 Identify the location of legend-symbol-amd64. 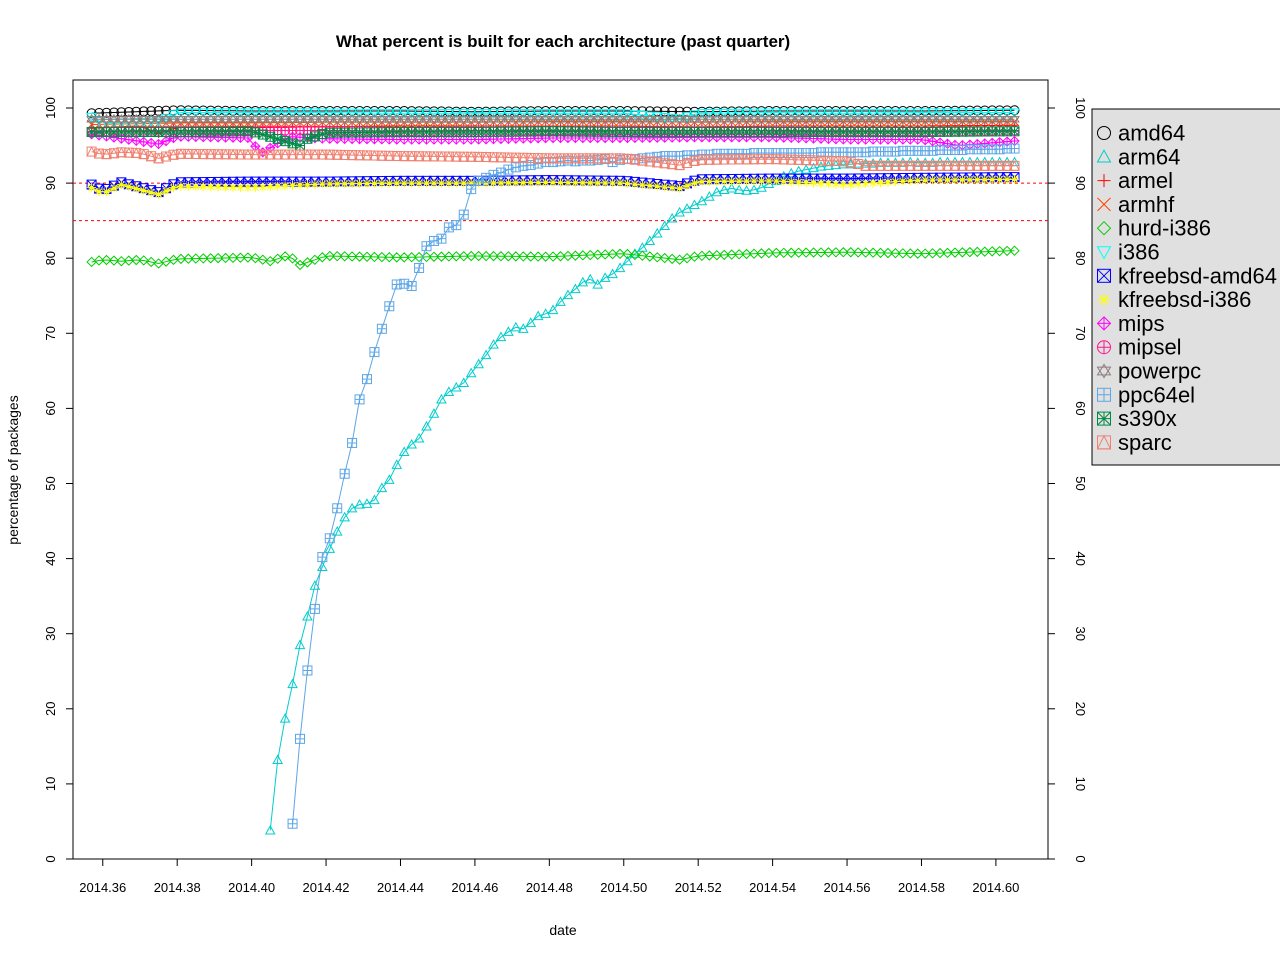
(1104, 133).